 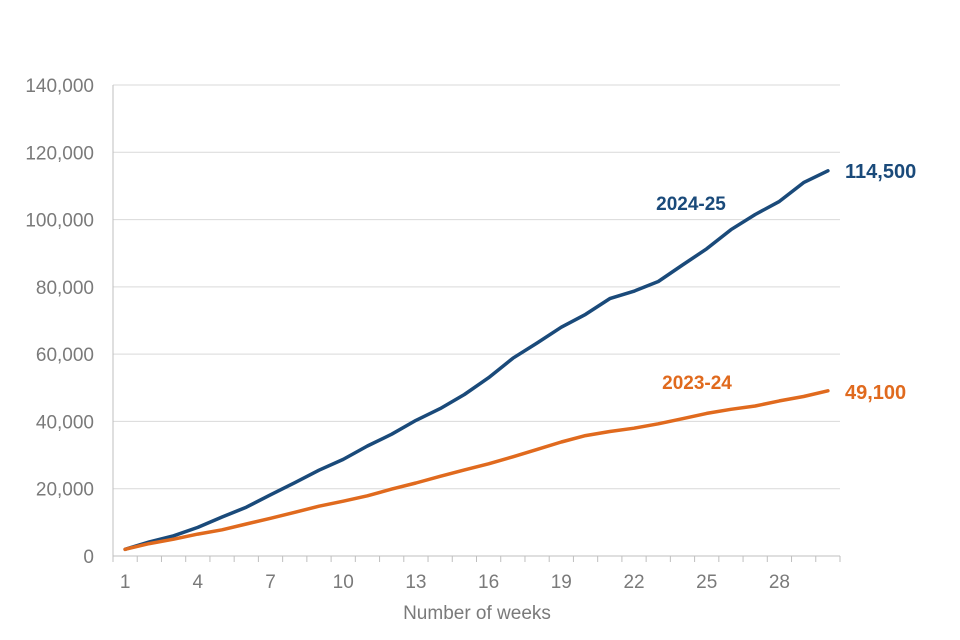 I want to click on y-tick-label: 80,000, so click(x=65, y=288).